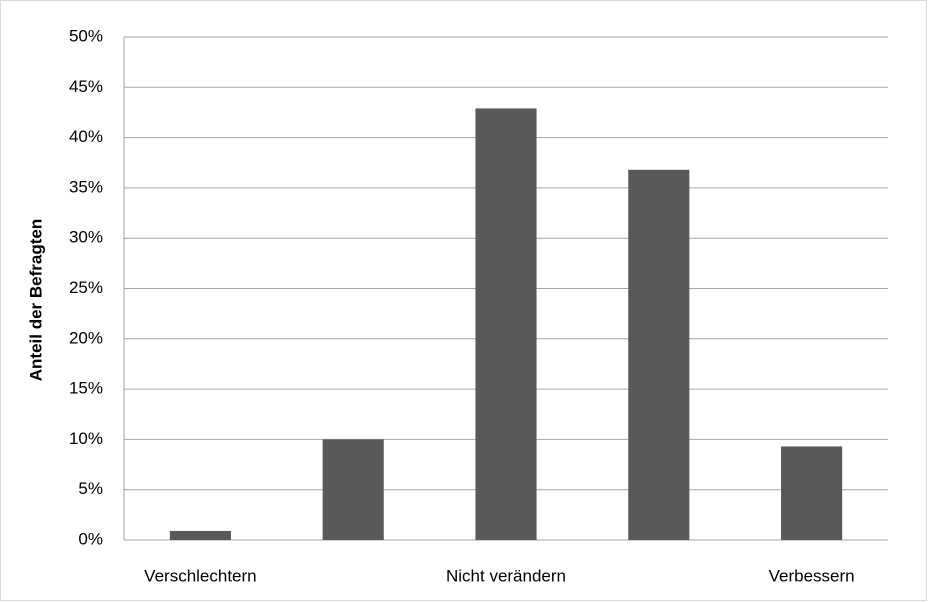  Describe the element at coordinates (86, 86) in the screenshot. I see `y-tick-label: 45%` at that location.